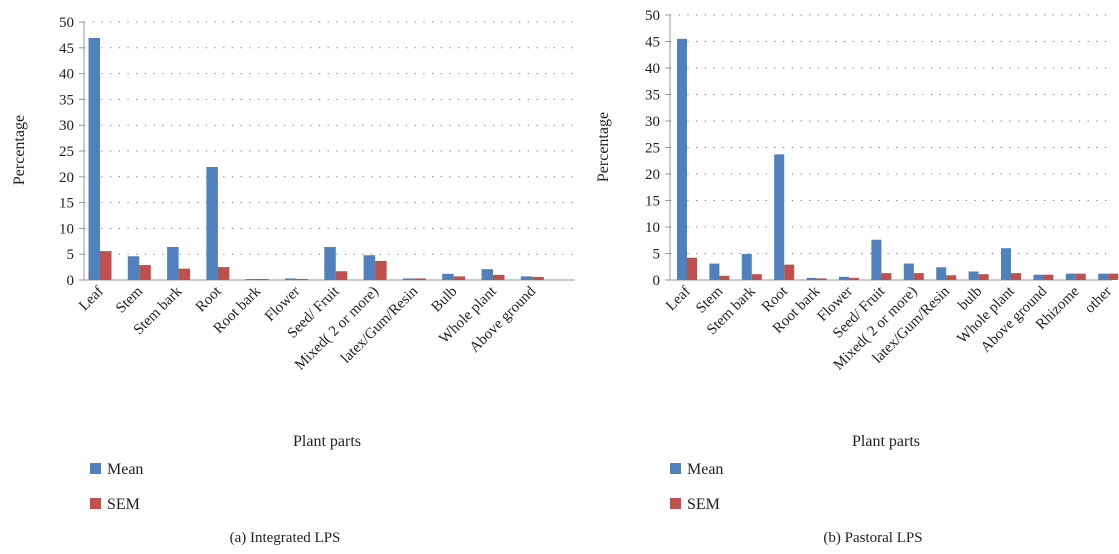 This screenshot has width=1119, height=554. Describe the element at coordinates (445, 300) in the screenshot. I see `x-category-label: Bulb` at that location.